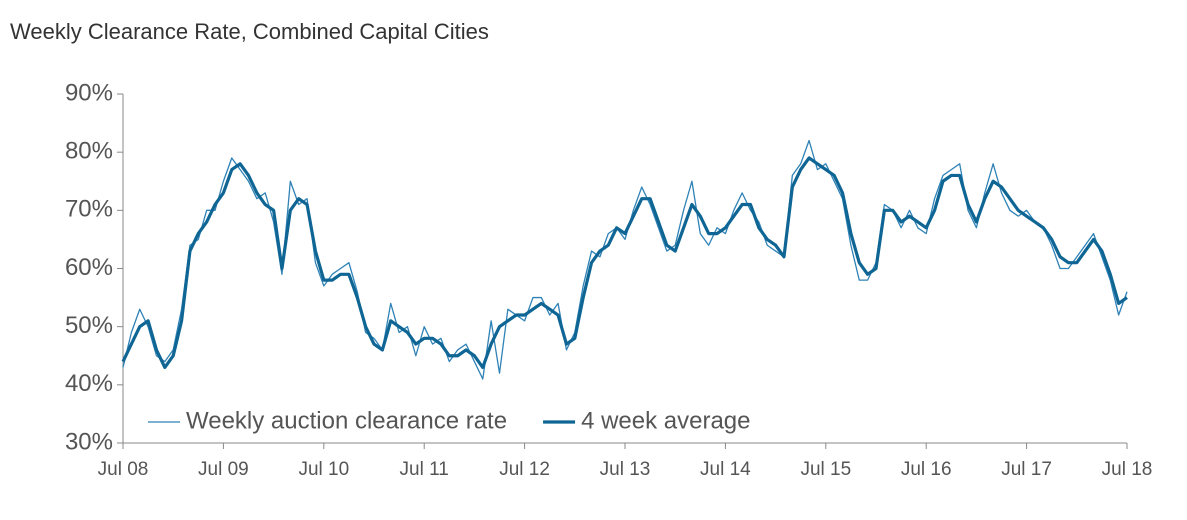  Describe the element at coordinates (123, 469) in the screenshot. I see `x-tick-label: Jul 08` at that location.